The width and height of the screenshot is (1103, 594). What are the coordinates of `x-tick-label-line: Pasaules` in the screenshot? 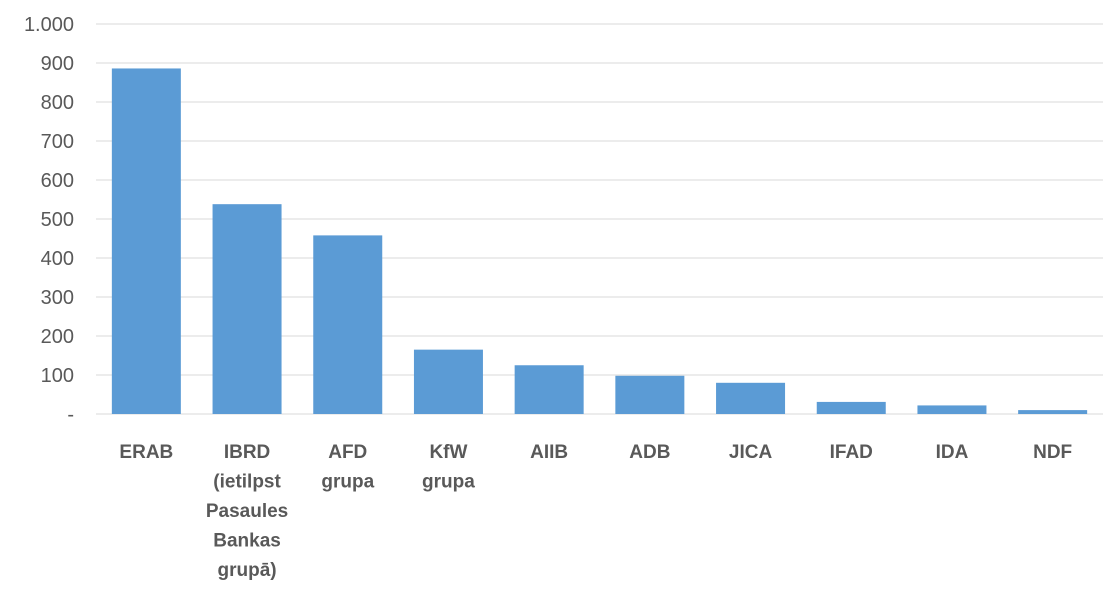 It's located at (247, 511).